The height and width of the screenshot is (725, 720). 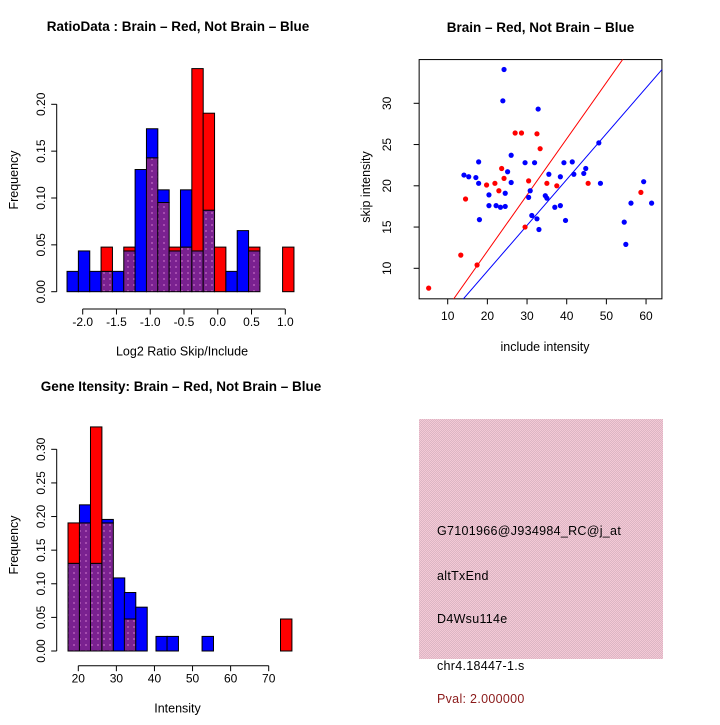 What do you see at coordinates (387, 227) in the screenshot?
I see `y-tick-label: 15` at bounding box center [387, 227].